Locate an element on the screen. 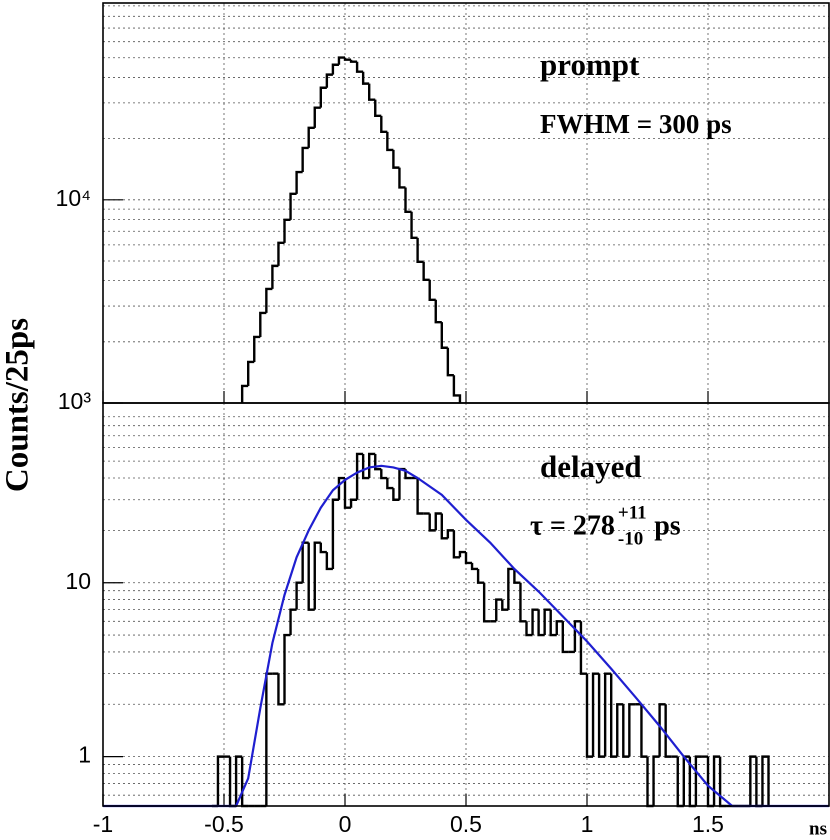  annotation: FWHM = 300 ps is located at coordinates (636, 124).